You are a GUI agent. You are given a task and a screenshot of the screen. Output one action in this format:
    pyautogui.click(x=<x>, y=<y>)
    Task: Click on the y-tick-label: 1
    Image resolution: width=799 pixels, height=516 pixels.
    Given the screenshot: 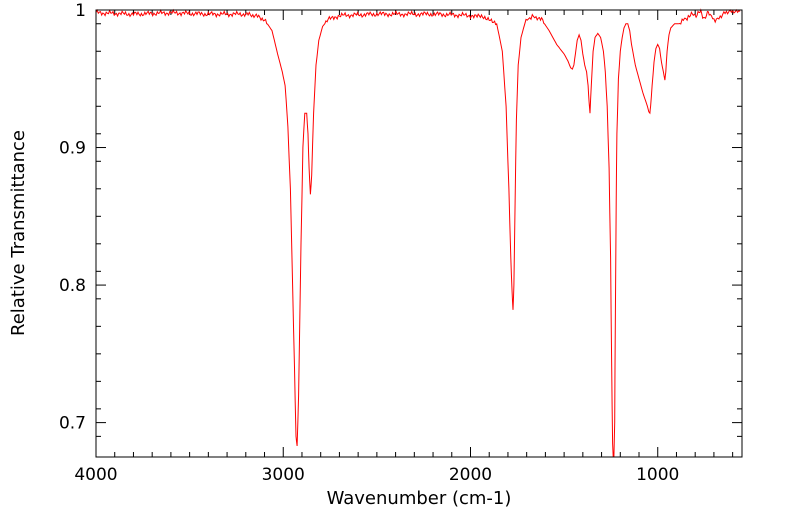 What is the action you would take?
    pyautogui.click(x=80, y=11)
    